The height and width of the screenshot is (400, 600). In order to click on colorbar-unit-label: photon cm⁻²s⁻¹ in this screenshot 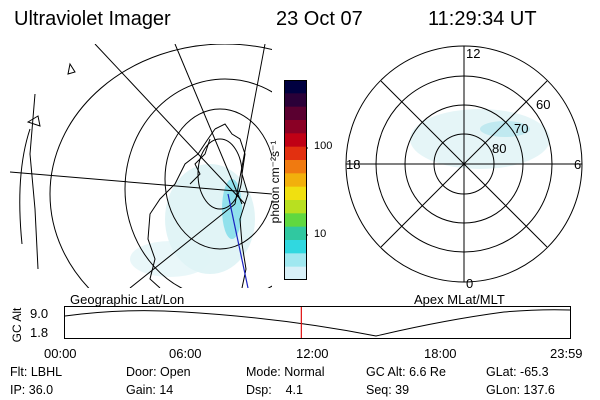, I will do `click(275, 182)`.